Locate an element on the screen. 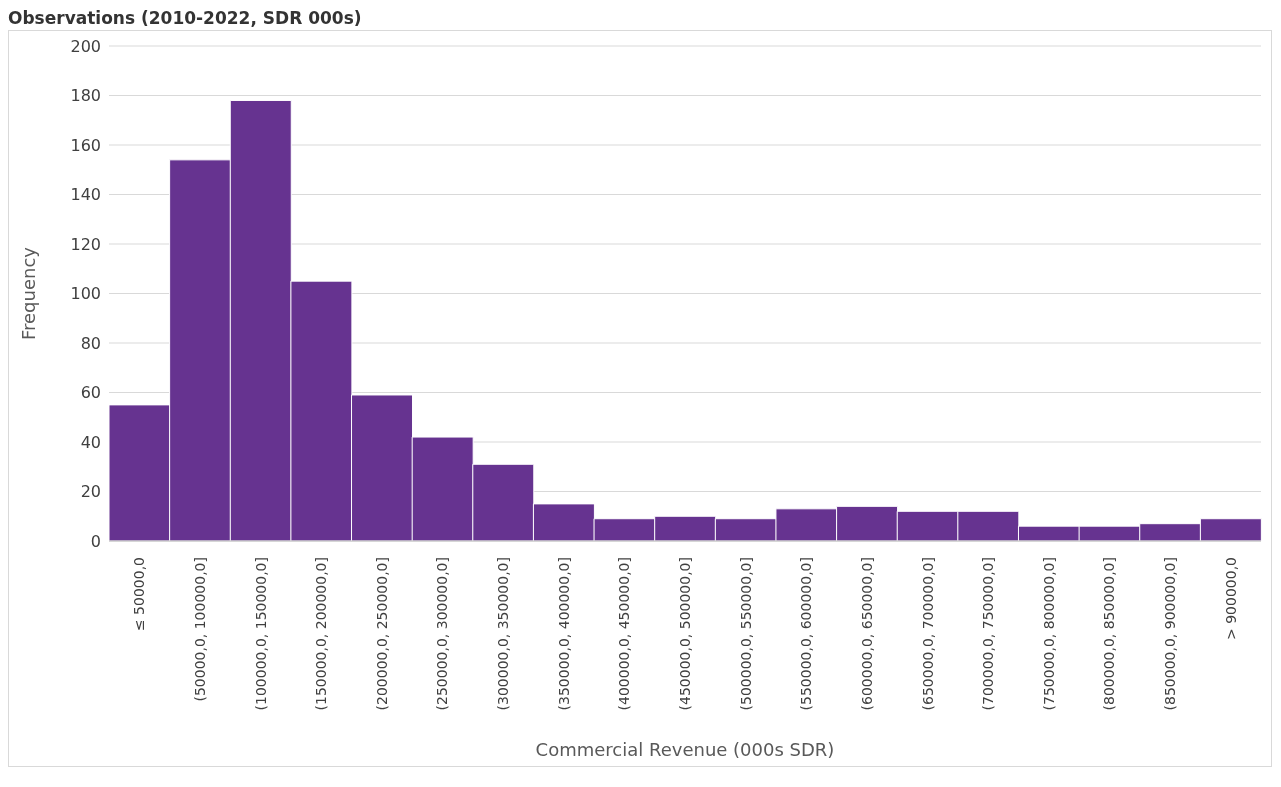 The height and width of the screenshot is (787, 1281). x-tick-label: (200000,0, 250000,0] is located at coordinates (381, 634).